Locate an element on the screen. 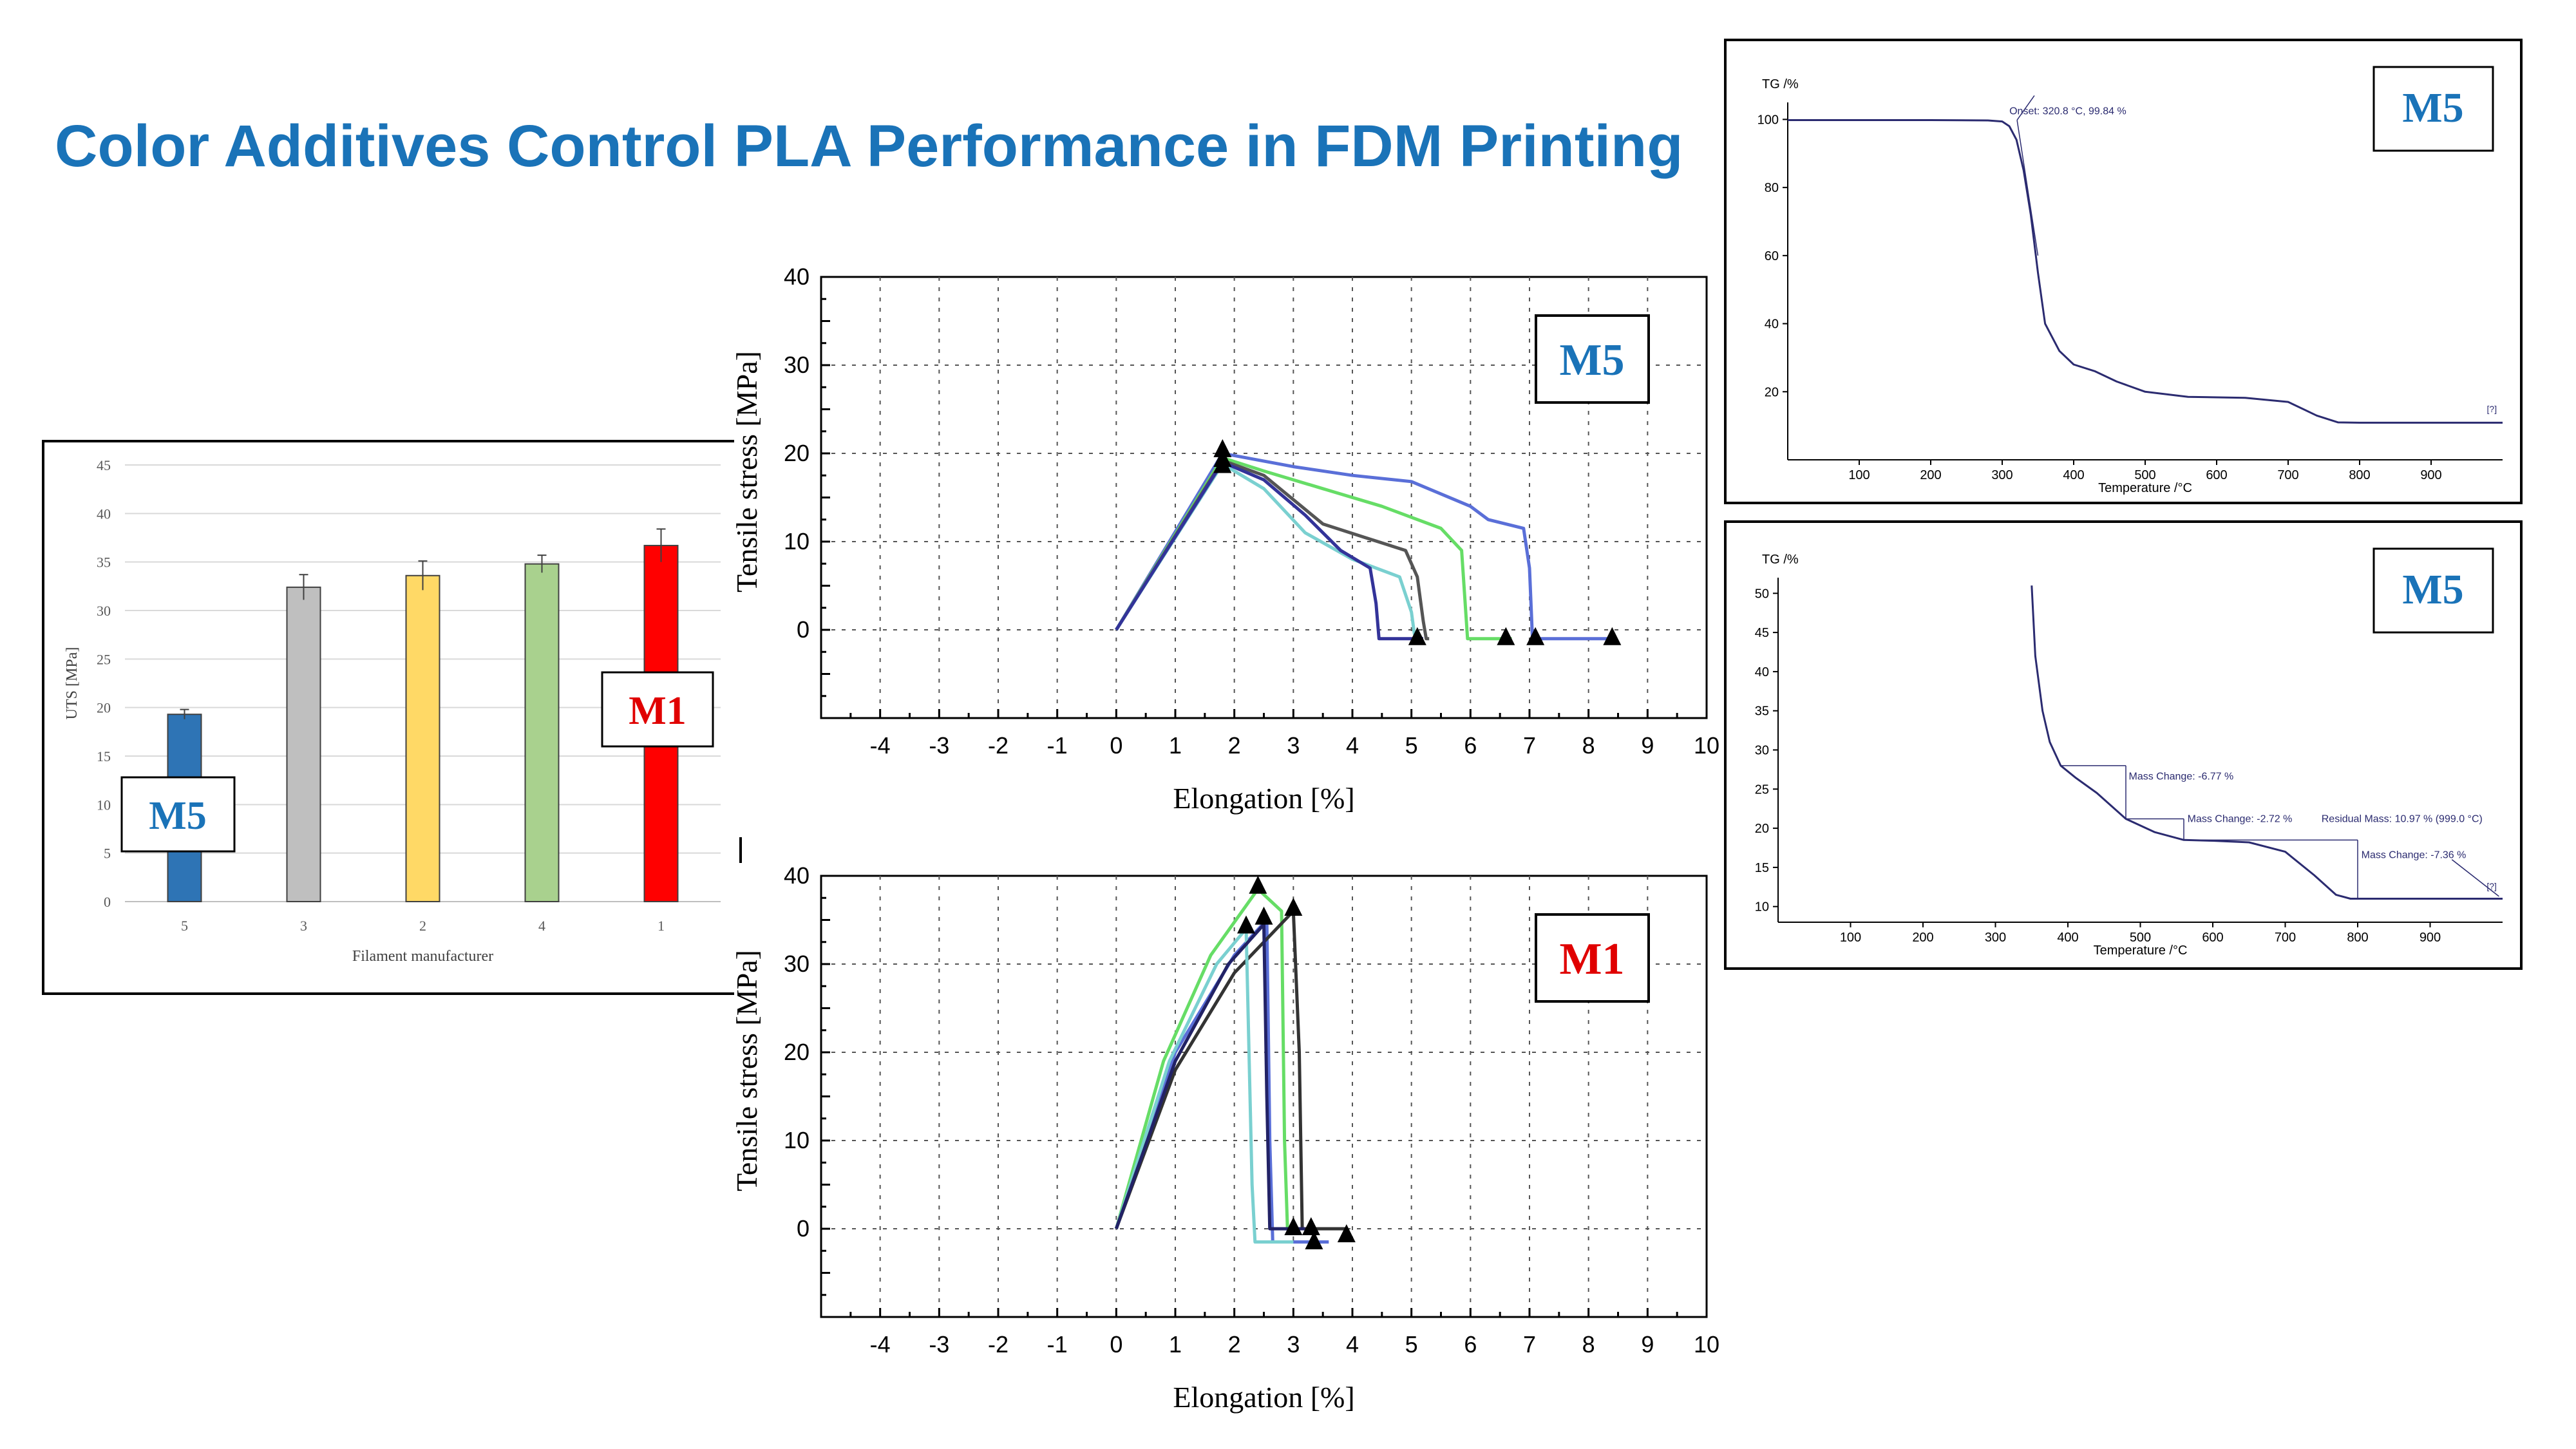 This screenshot has height=1449, width=2576. onset-label: Onset: 320.8 °C, 99.84 % is located at coordinates (2068, 112).